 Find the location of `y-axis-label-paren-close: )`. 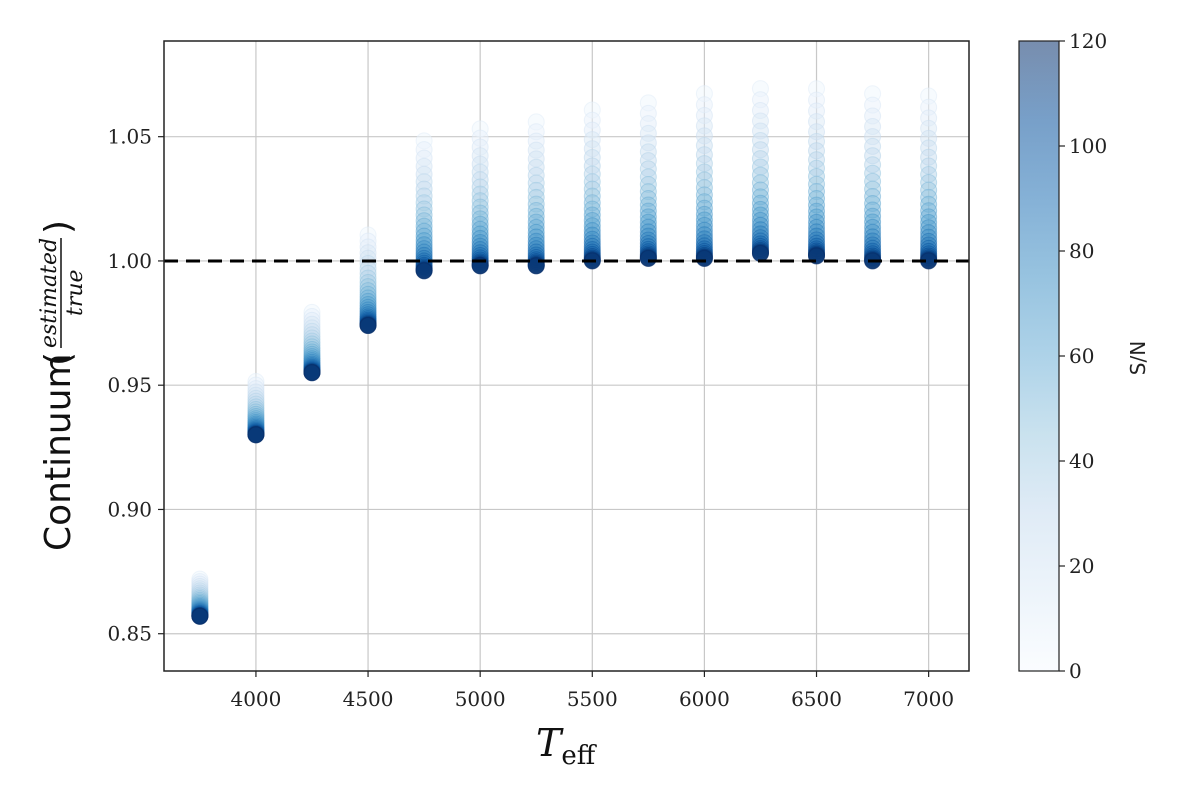

y-axis-label-paren-close: ) is located at coordinates (58, 227).